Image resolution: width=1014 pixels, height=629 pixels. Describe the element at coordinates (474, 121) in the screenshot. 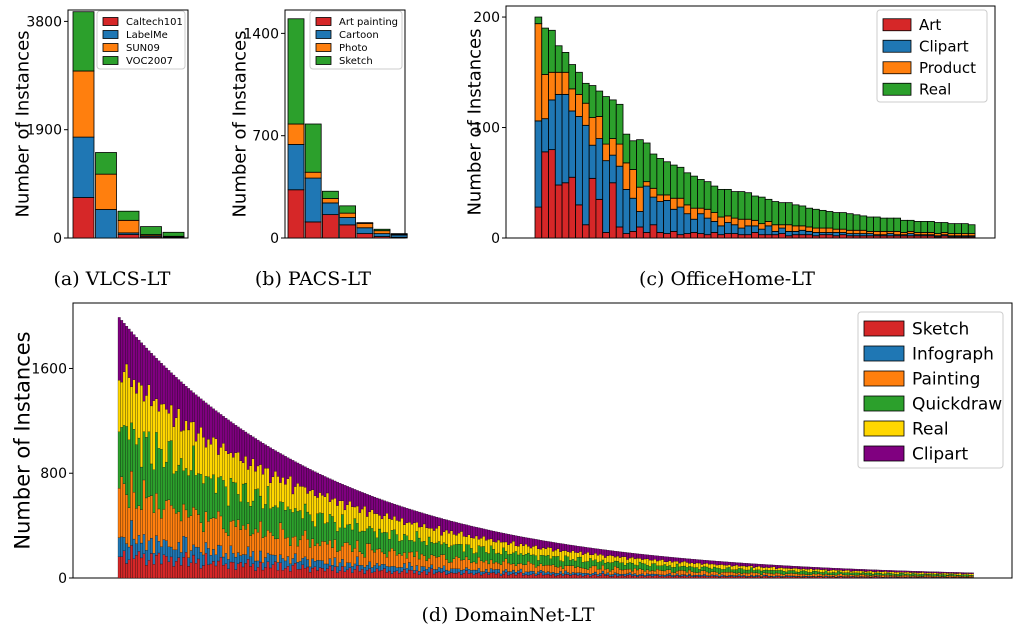

I see `y-axis-label: Number of Instances` at that location.